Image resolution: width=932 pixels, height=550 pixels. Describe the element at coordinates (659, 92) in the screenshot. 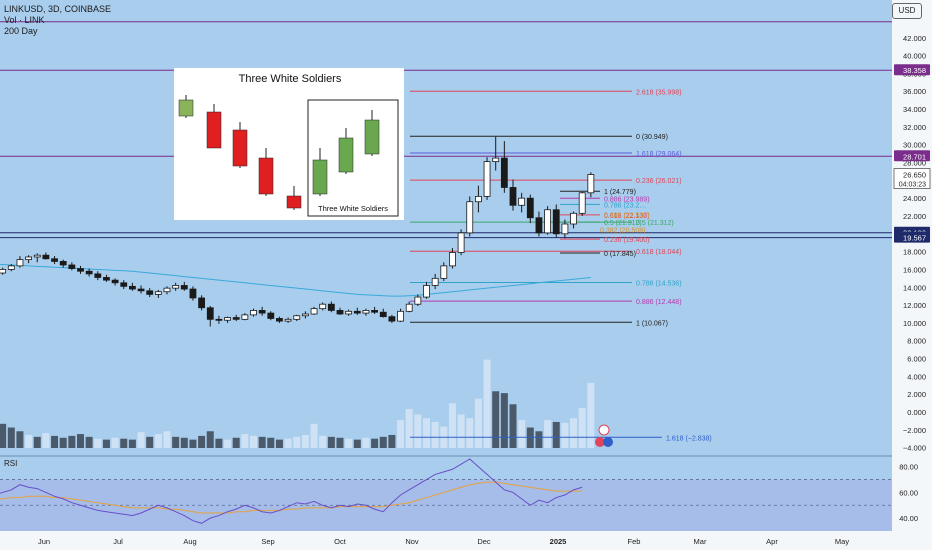

I see `fib-label-0: 2.618 (35.998)` at that location.